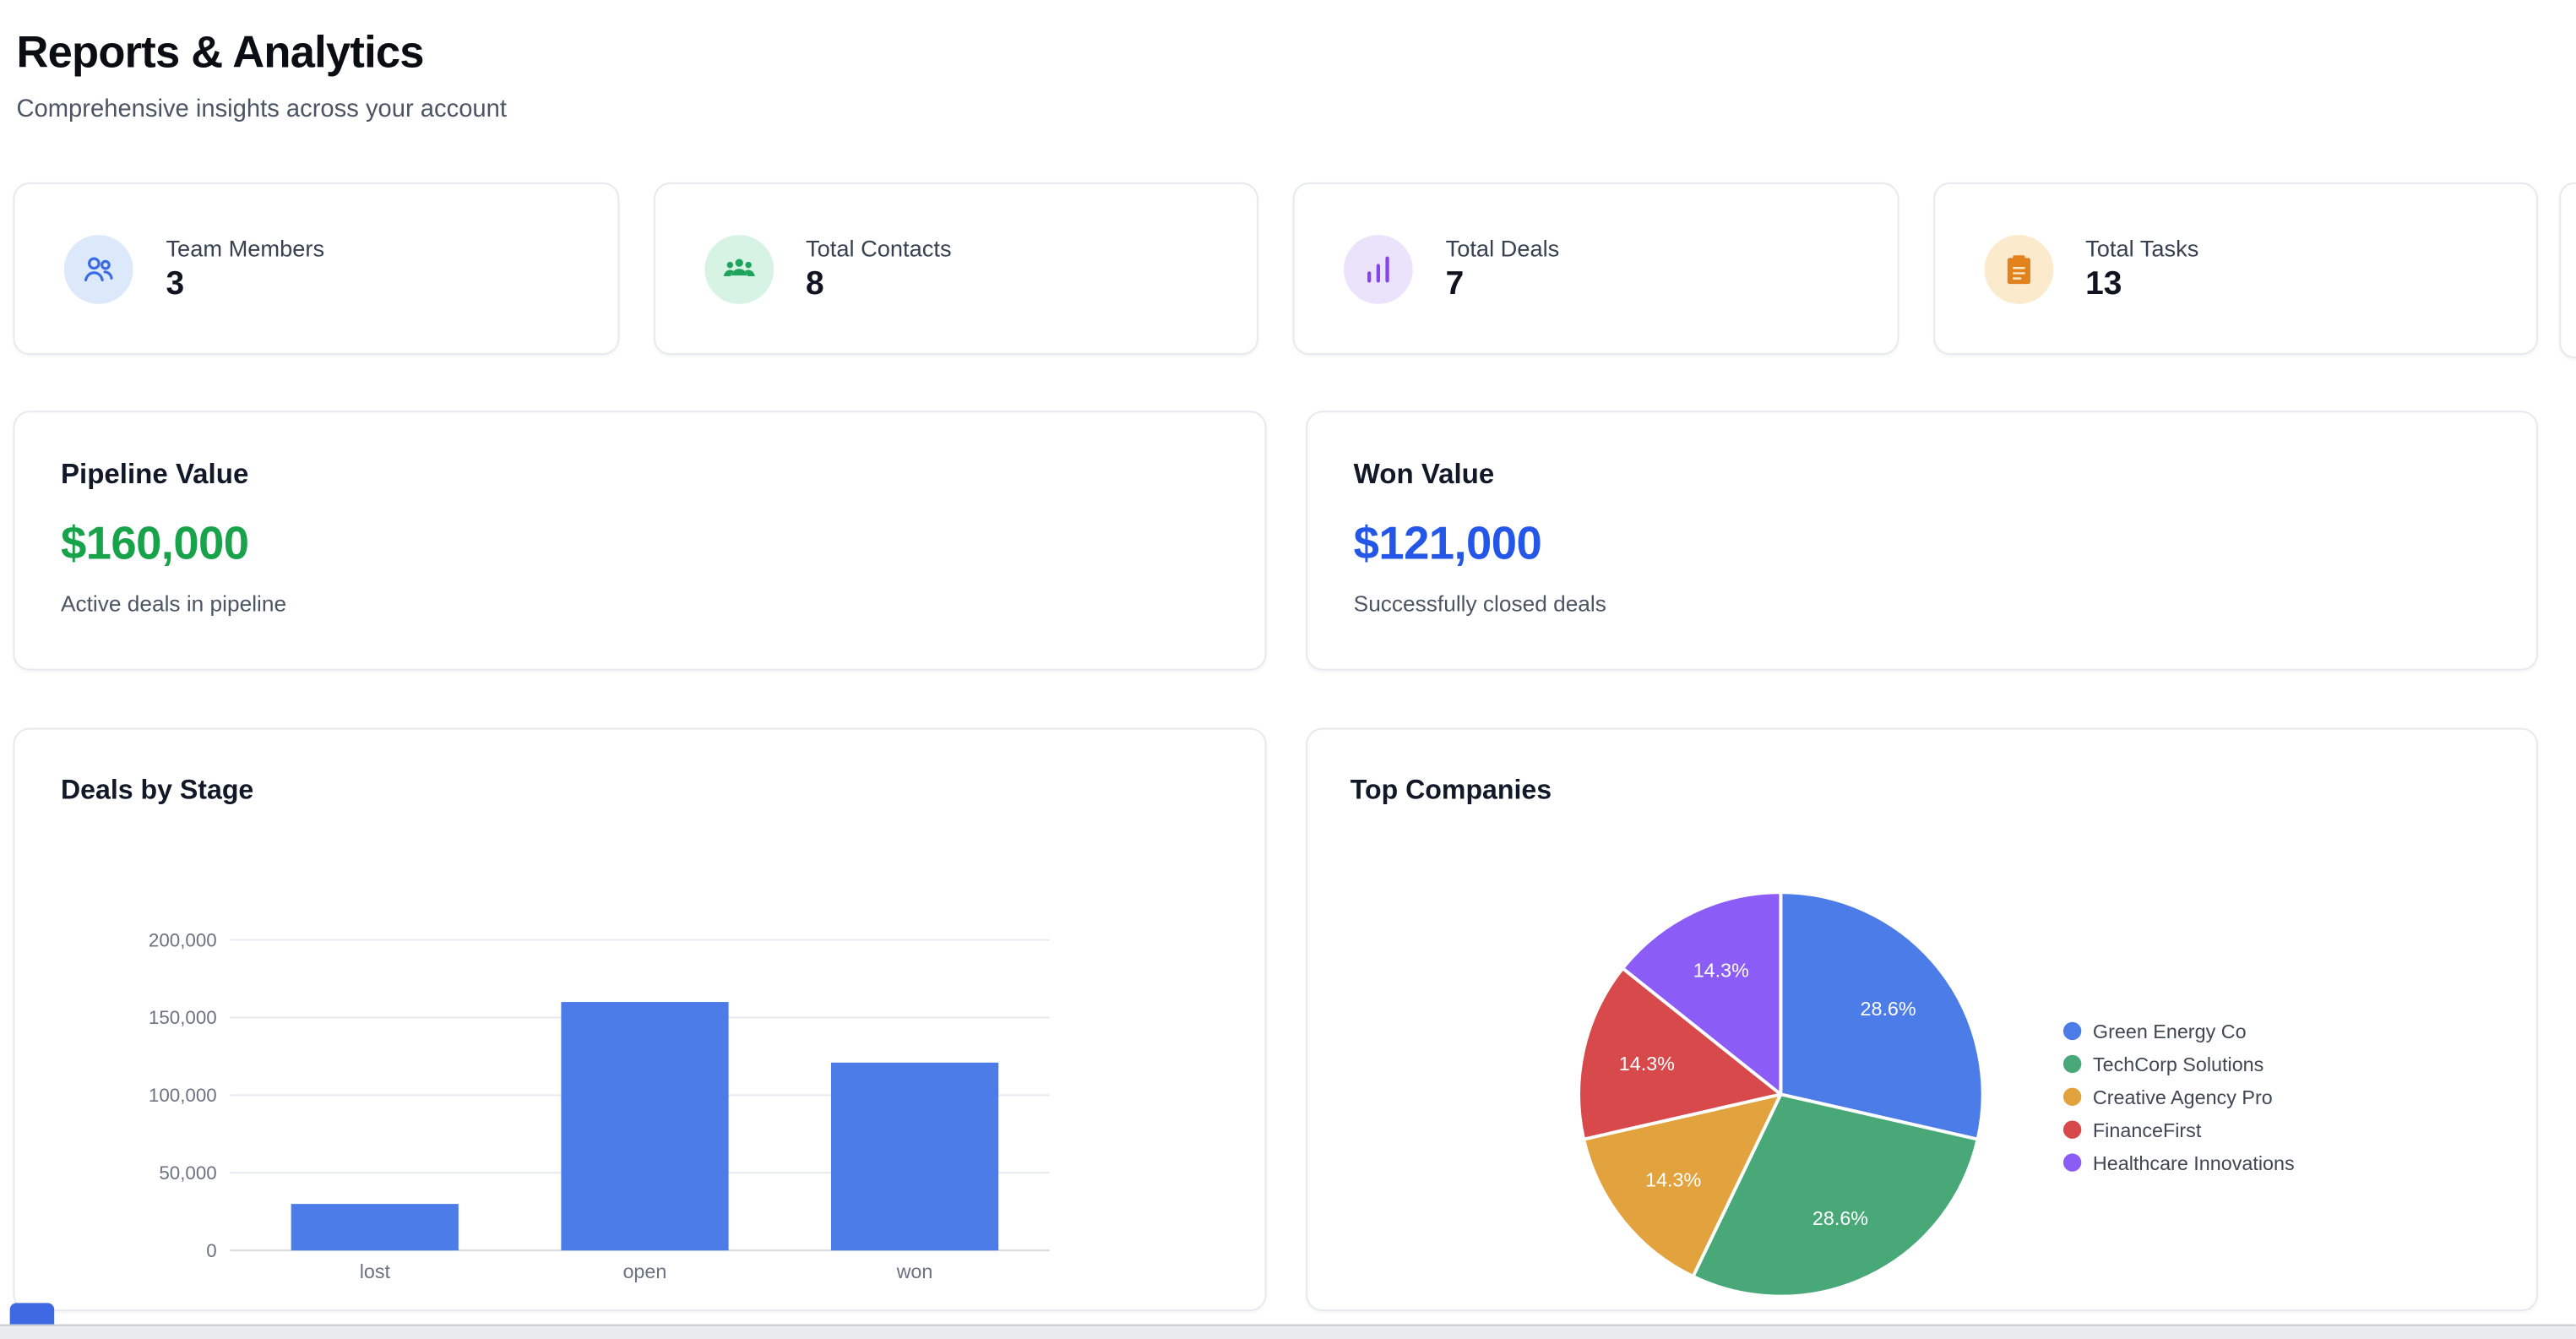 Image resolution: width=2576 pixels, height=1339 pixels. I want to click on svg-text: open, so click(644, 1271).